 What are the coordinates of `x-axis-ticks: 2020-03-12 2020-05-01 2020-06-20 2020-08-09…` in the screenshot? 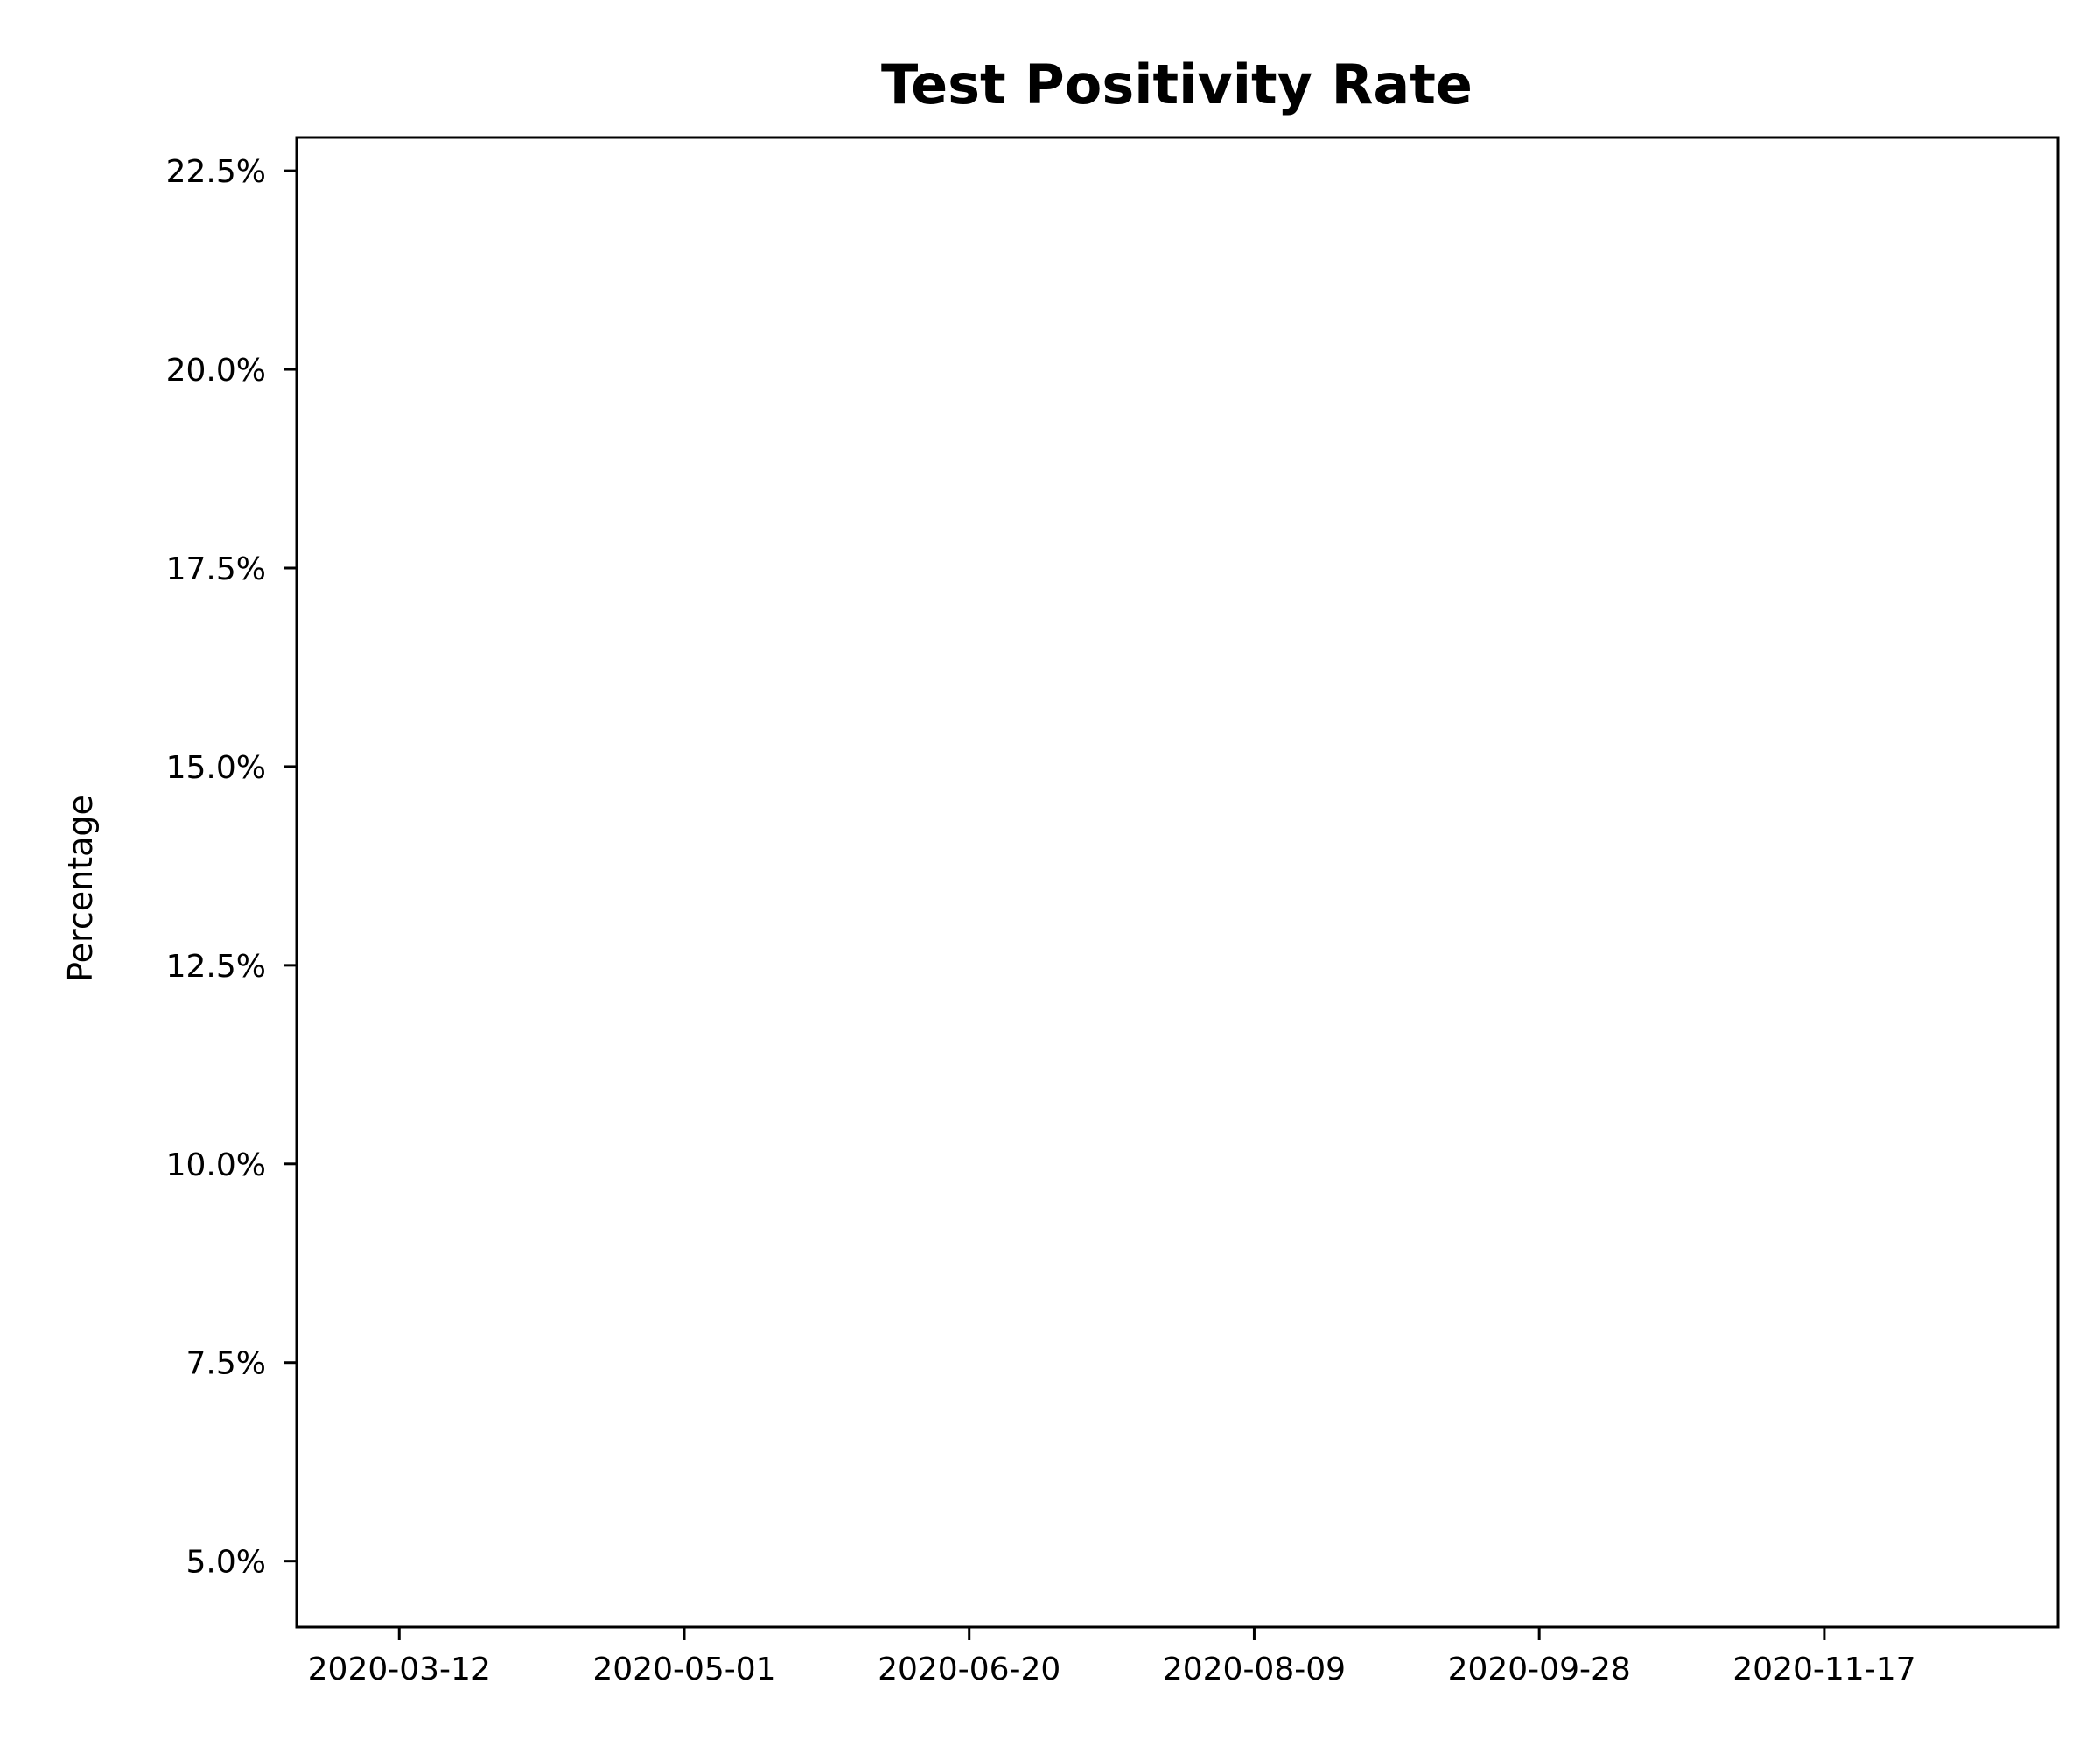 It's located at (1112, 1657).